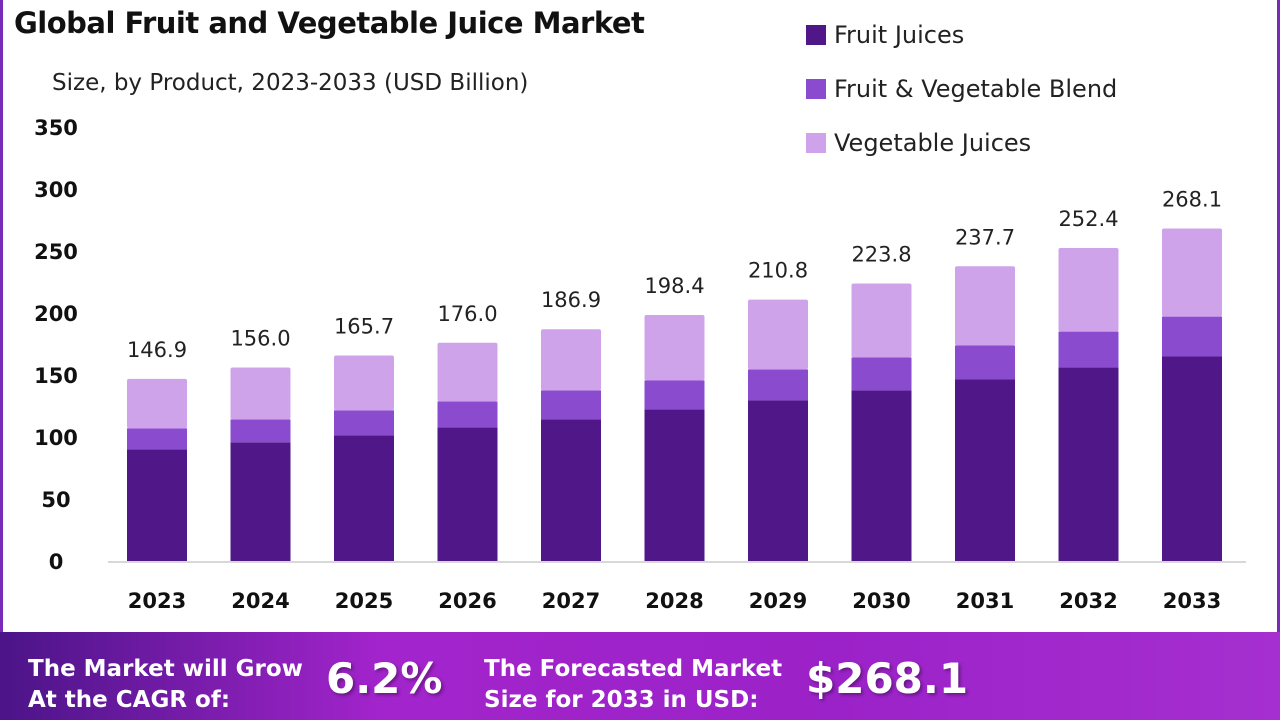 The image size is (1280, 720). I want to click on total-data-label: 198.4, so click(674, 286).